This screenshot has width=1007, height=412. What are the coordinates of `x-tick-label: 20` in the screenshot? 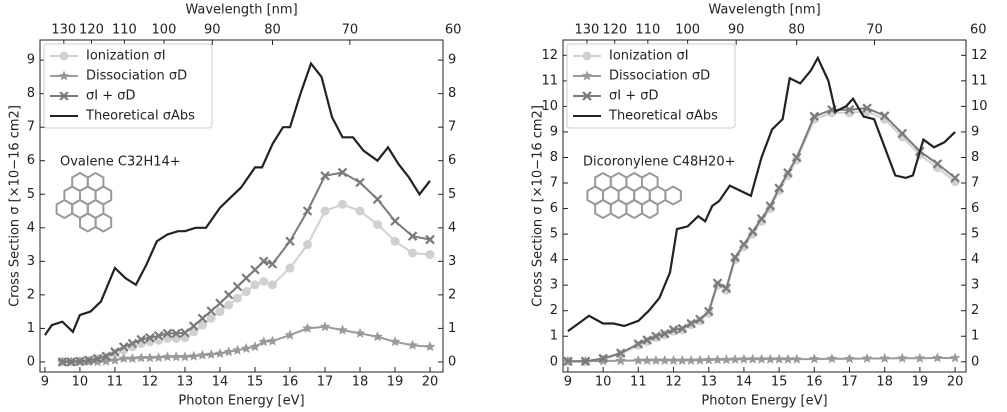 It's located at (430, 382).